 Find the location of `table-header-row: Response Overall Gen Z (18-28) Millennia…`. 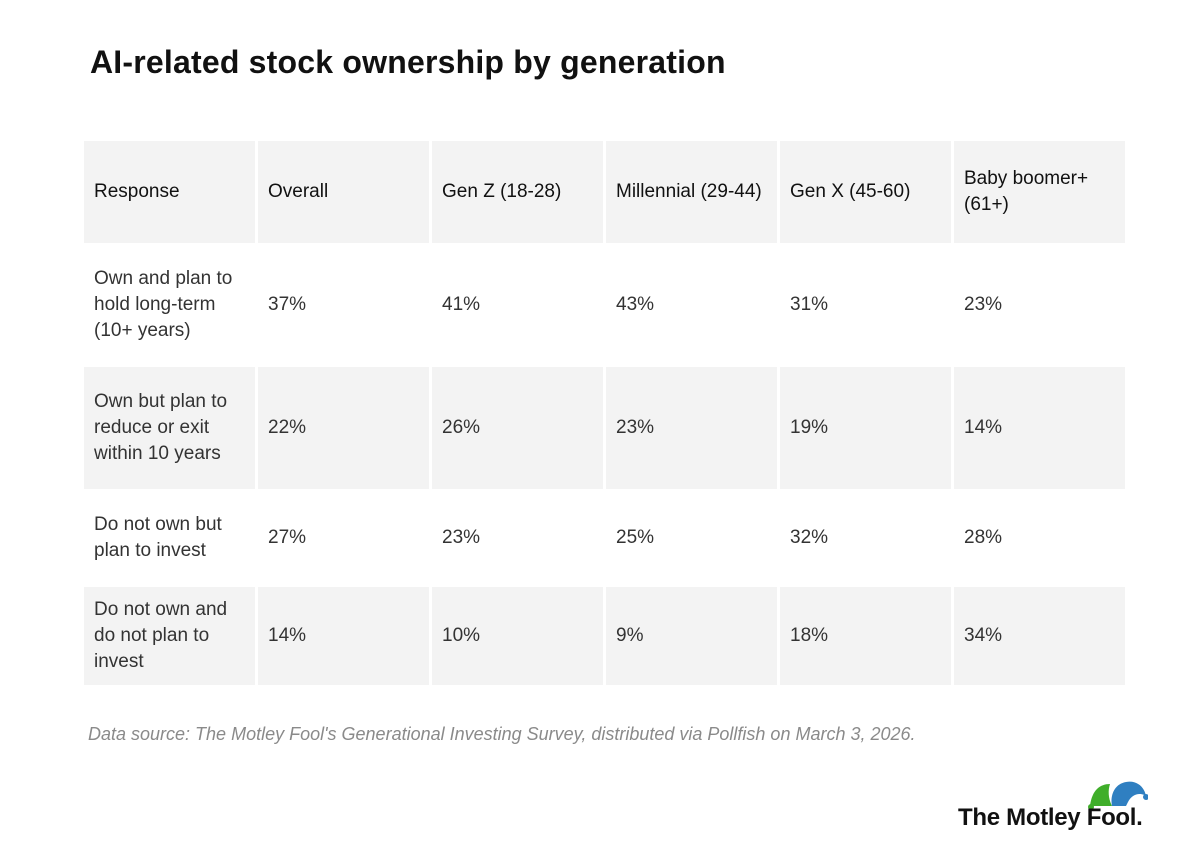

table-header-row: Response Overall Gen Z (18-28) Millennia… is located at coordinates (604, 192).